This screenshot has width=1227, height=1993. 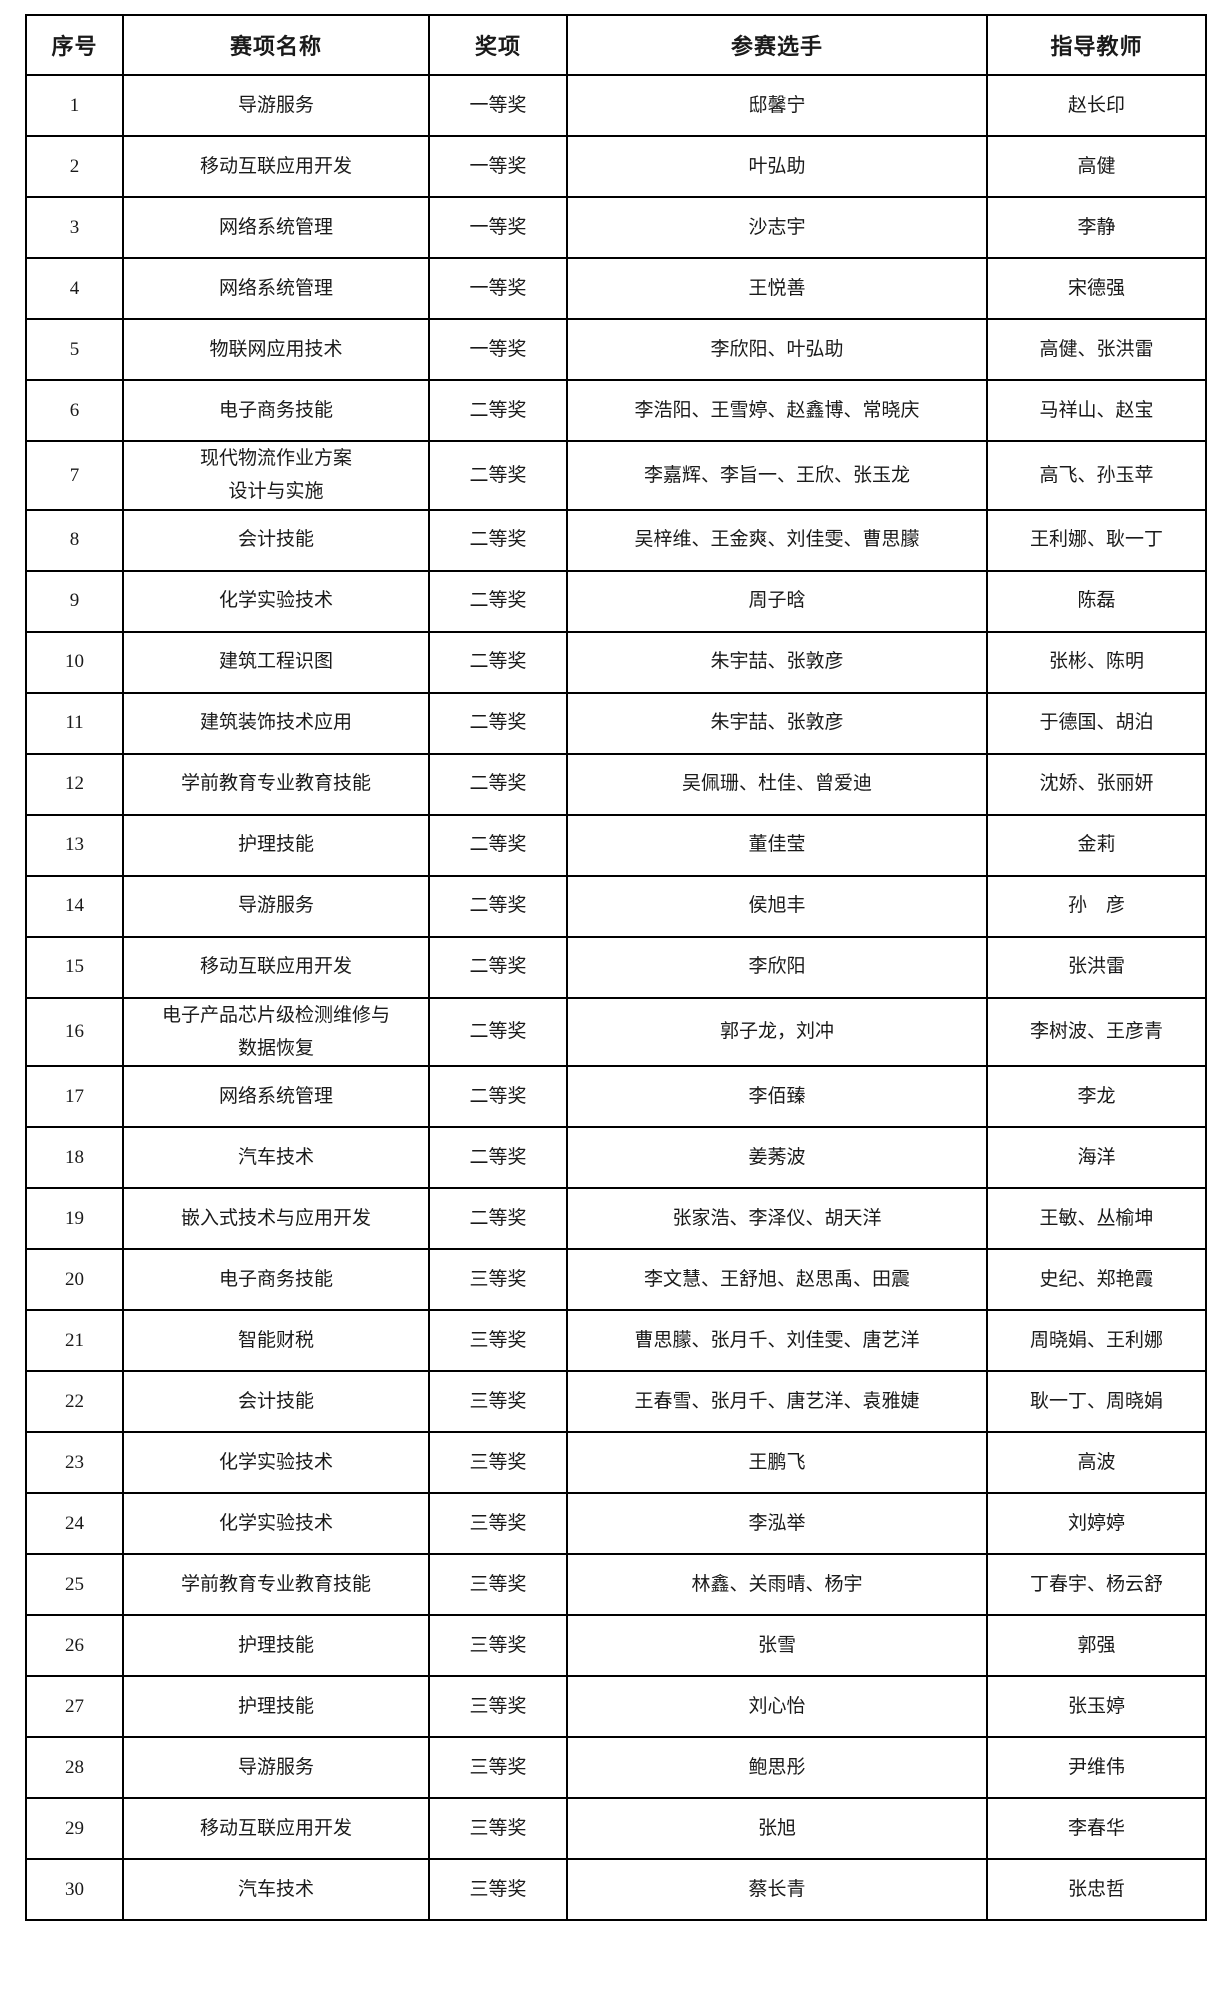 What do you see at coordinates (777, 1279) in the screenshot?
I see `cell-participants: 李文慧、王舒旭、赵思禹、田震` at bounding box center [777, 1279].